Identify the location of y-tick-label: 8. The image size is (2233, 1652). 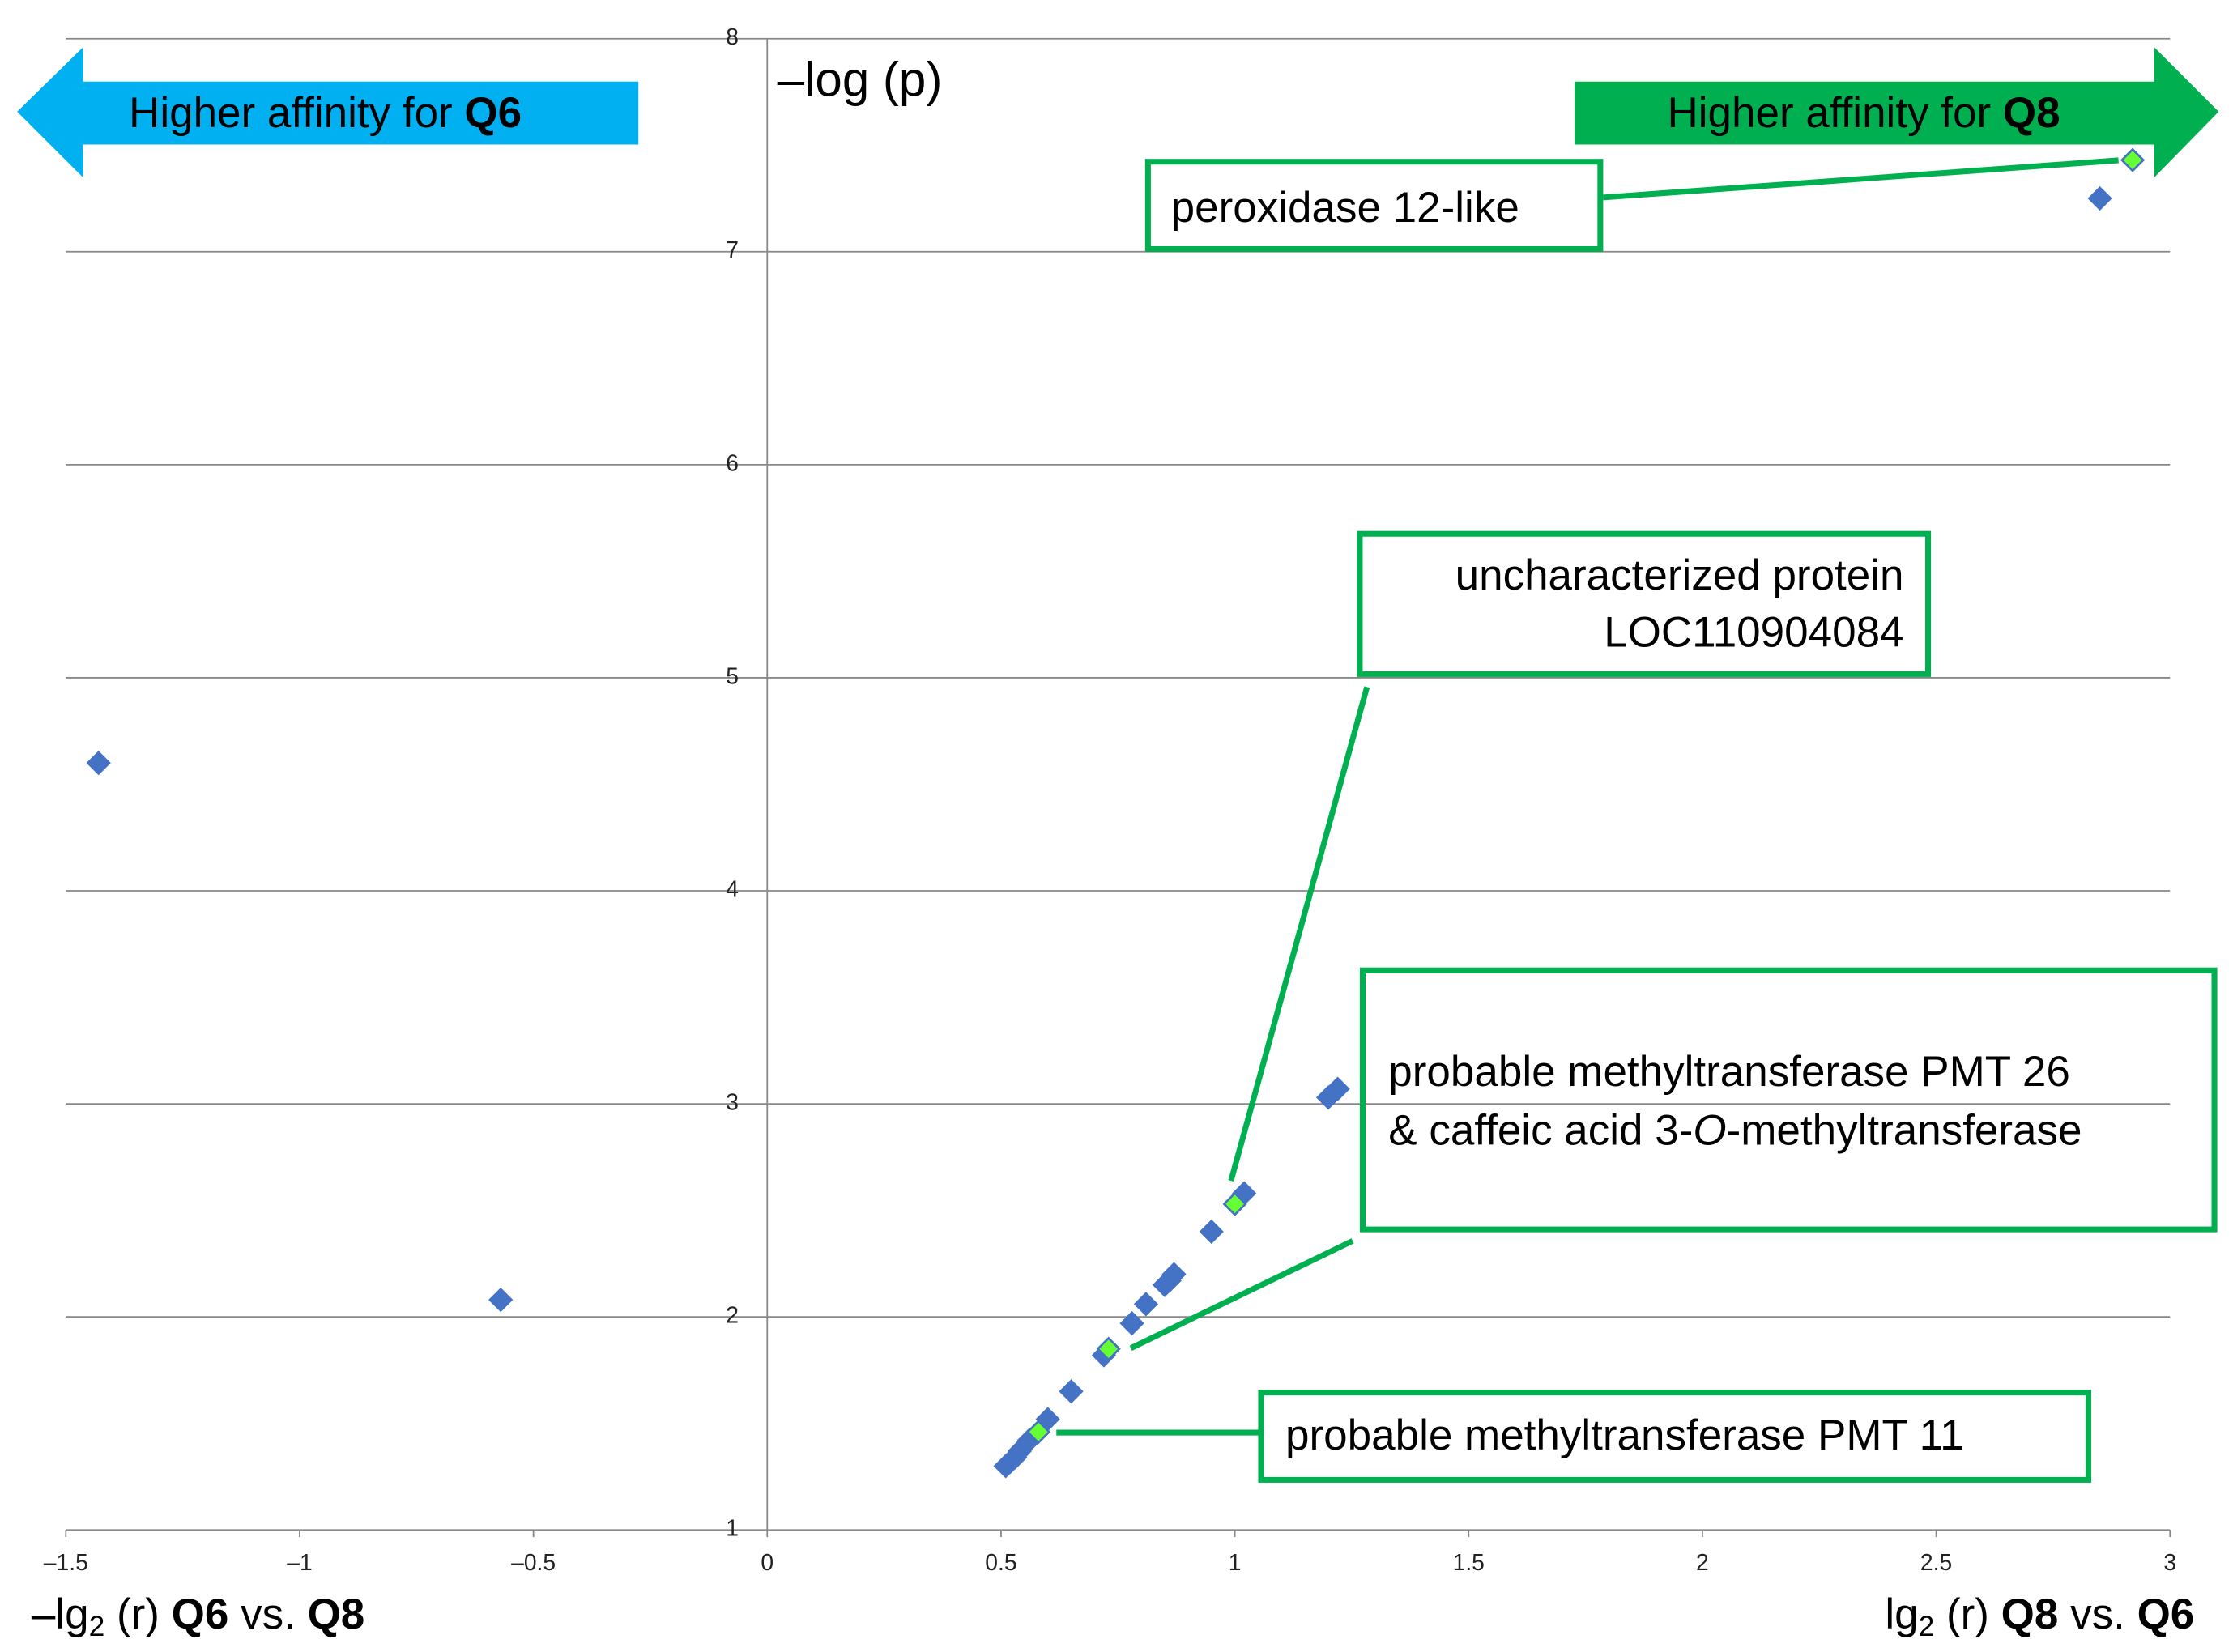
(732, 36).